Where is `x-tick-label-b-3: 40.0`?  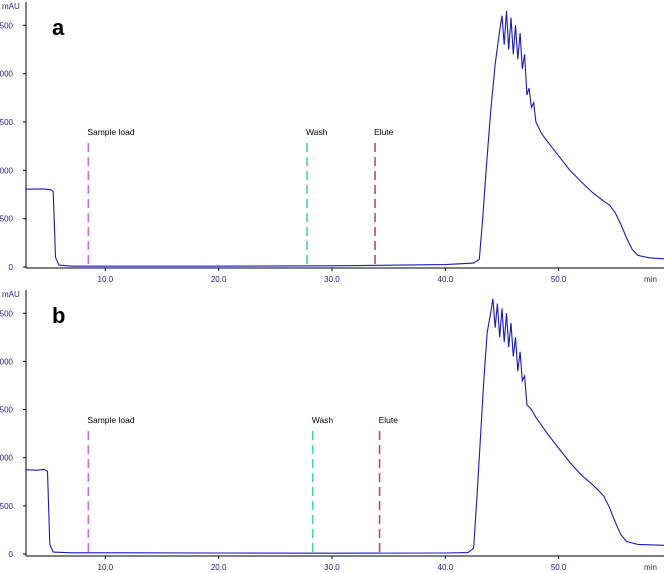 x-tick-label-b-3: 40.0 is located at coordinates (446, 567).